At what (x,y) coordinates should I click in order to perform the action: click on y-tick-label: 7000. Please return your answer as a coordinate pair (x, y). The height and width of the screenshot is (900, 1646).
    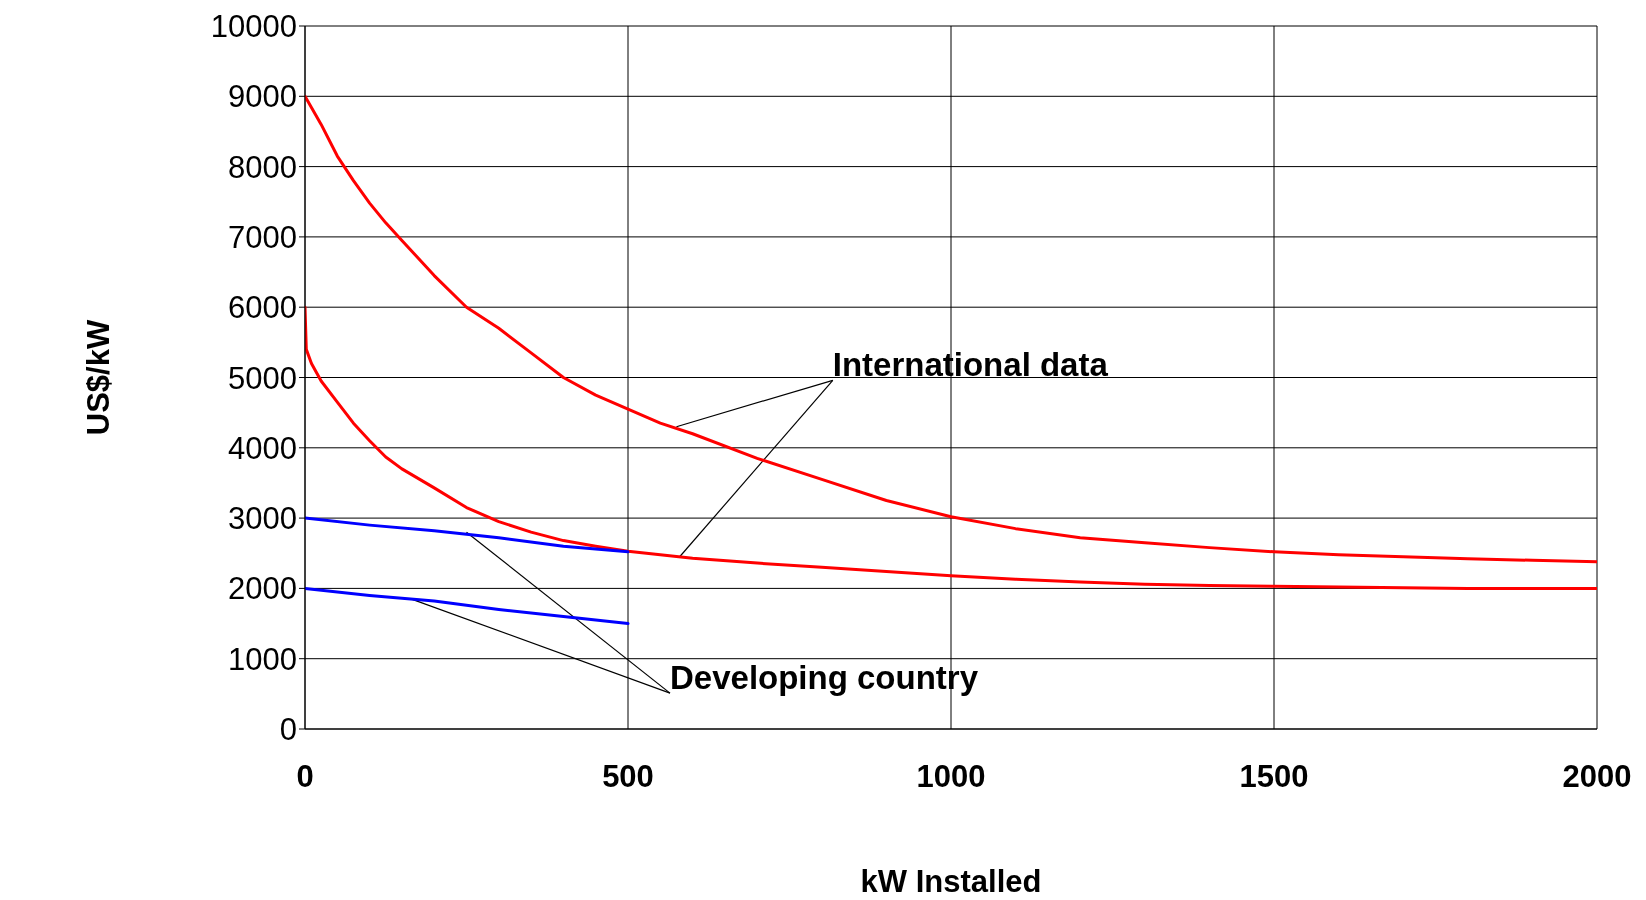
    Looking at the image, I should click on (262, 237).